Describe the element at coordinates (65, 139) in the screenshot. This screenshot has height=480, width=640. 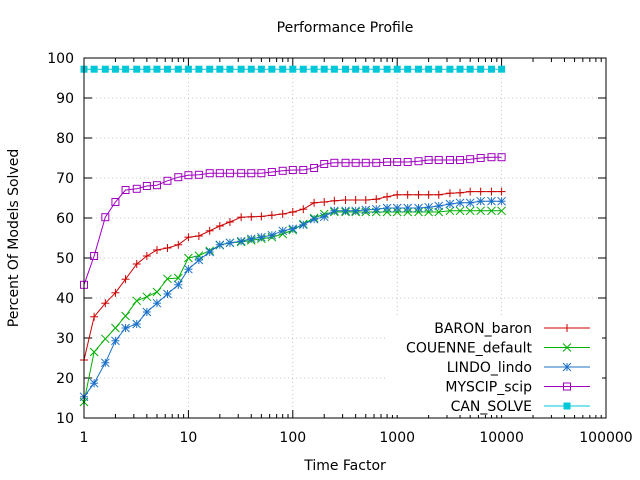
I see `y-tick-label: 80` at that location.